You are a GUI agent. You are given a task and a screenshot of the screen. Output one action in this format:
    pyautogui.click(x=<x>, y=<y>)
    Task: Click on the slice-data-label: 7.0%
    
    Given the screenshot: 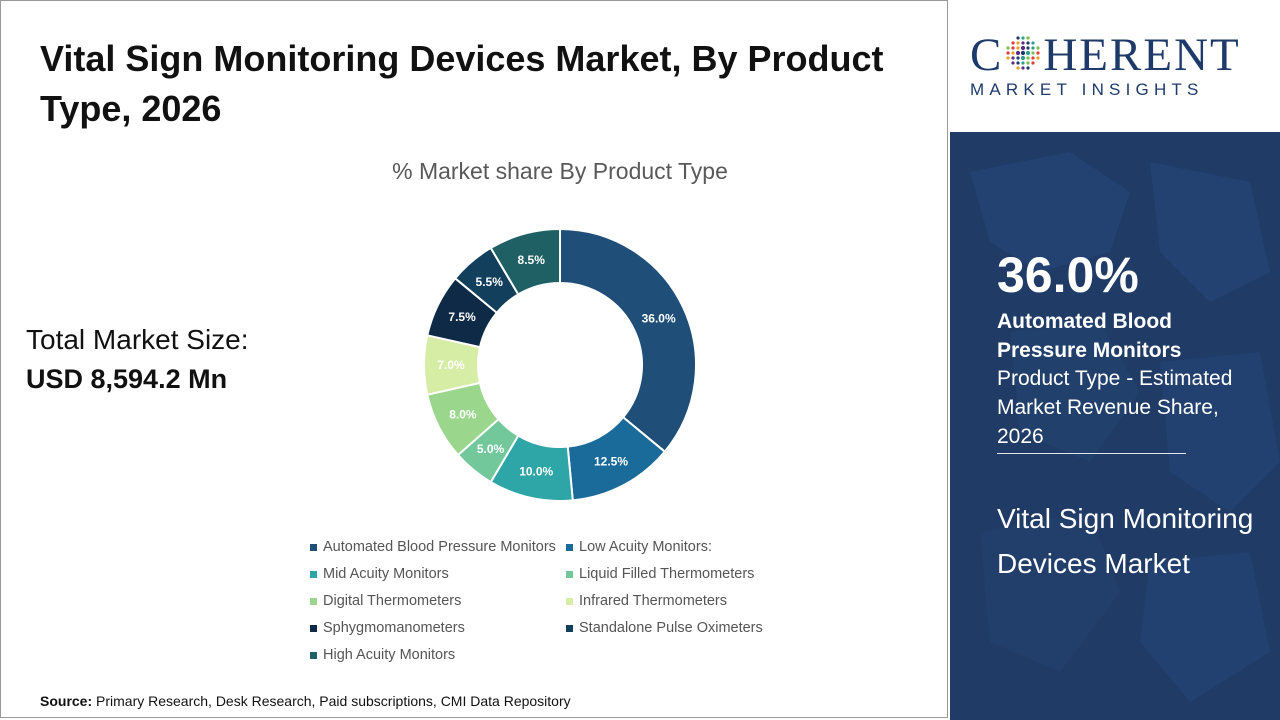 What is the action you would take?
    pyautogui.click(x=451, y=365)
    